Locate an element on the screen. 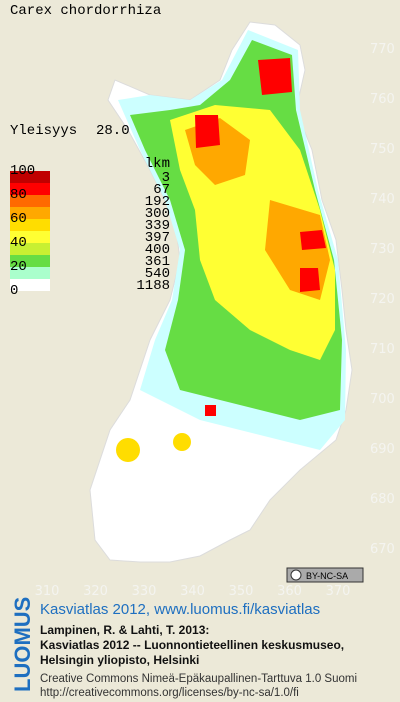 This screenshot has width=400, height=702. scale-label: 60 is located at coordinates (18, 219).